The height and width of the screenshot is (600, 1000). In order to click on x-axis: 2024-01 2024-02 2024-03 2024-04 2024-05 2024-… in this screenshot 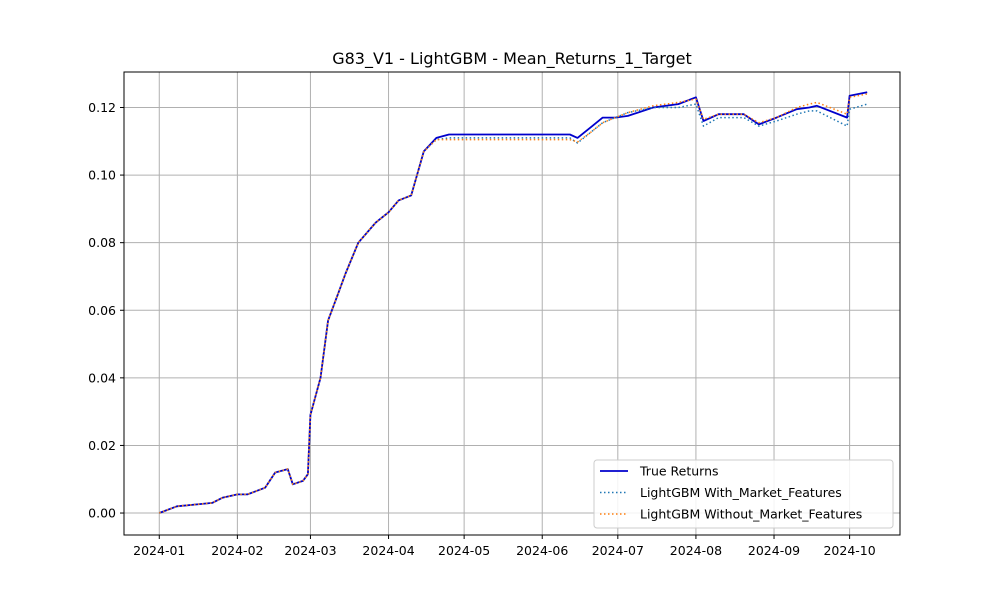, I will do `click(504, 546)`.